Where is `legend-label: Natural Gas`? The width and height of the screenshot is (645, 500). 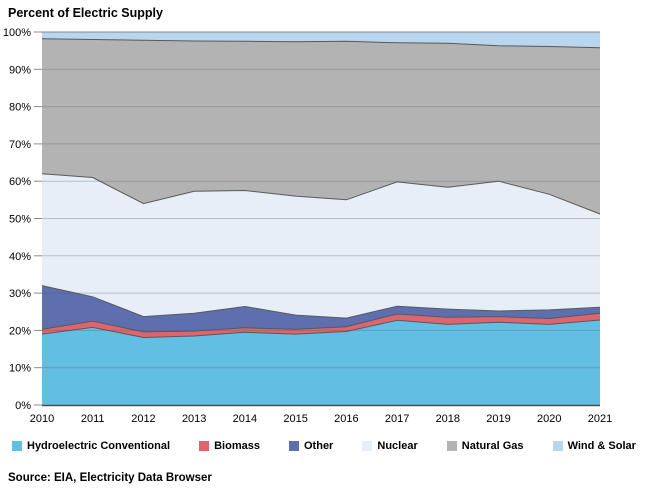 legend-label: Natural Gas is located at coordinates (492, 446).